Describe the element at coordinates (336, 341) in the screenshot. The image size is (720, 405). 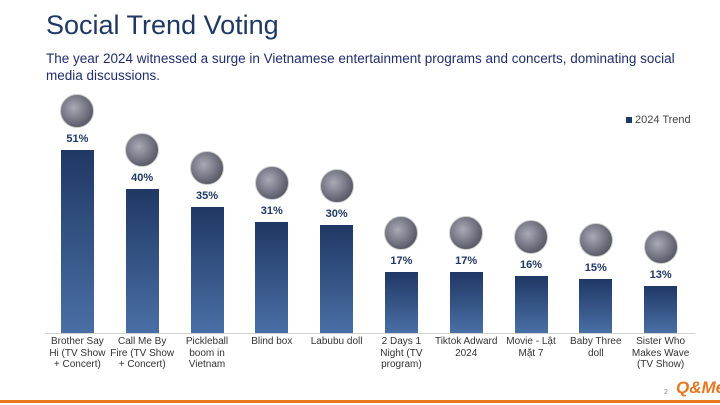
I see `x-tick-label: Labubu doll` at that location.